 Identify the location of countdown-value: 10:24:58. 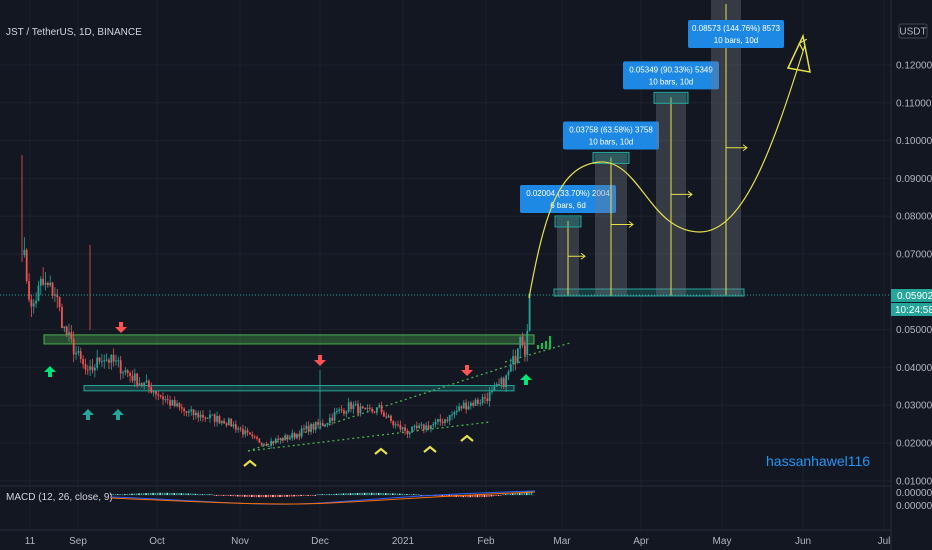
(913, 310).